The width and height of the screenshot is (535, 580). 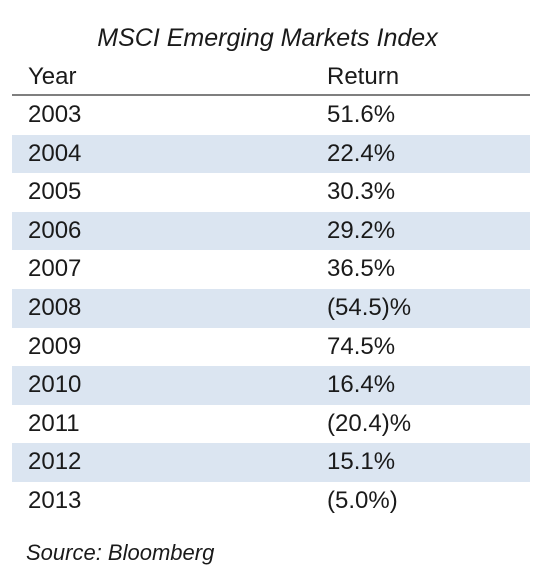 I want to click on table-row: 2003 51.6%, so click(x=271, y=115).